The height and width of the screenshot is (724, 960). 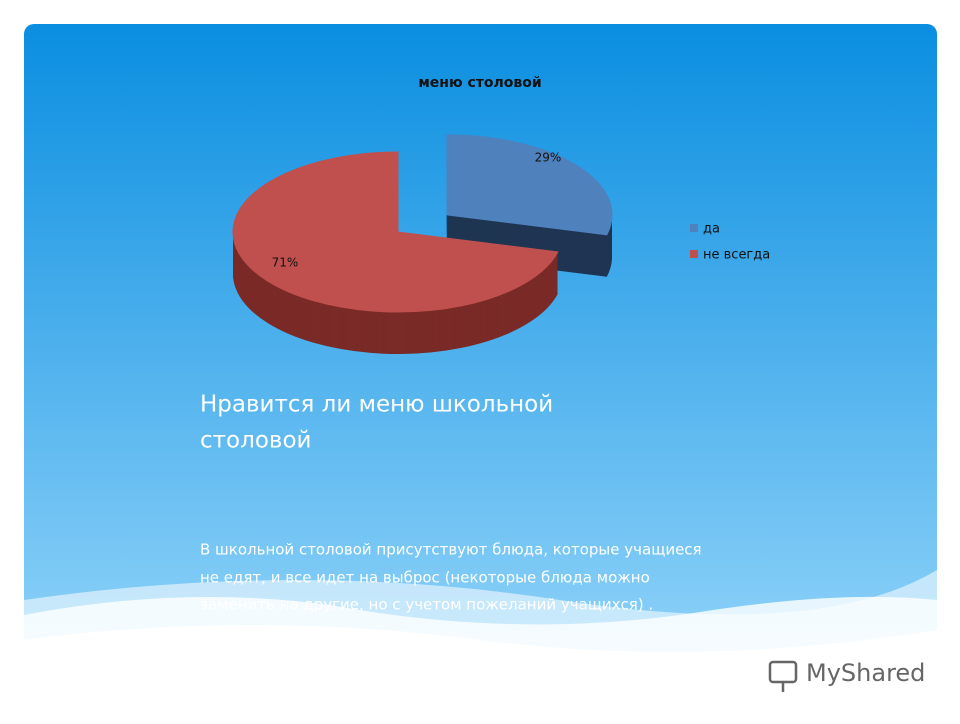 I want to click on chart-title: меню столовой, so click(x=479, y=83).